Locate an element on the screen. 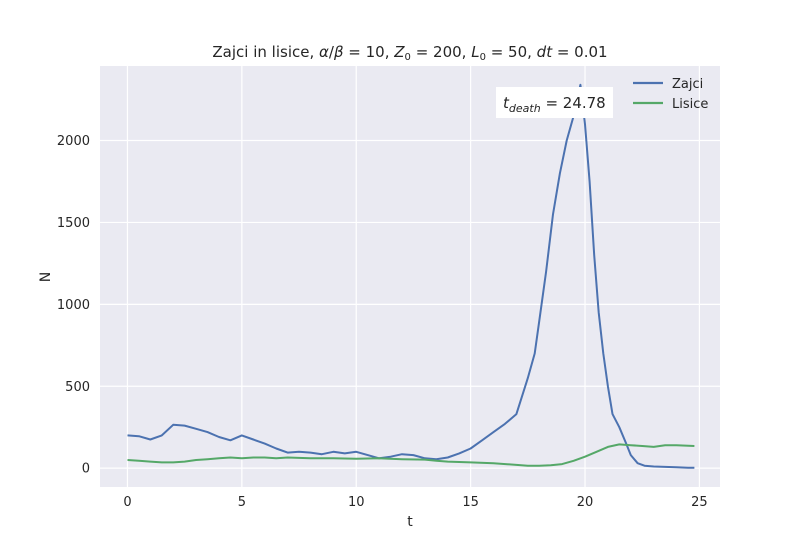 The width and height of the screenshot is (800, 552). legend-label-zajci: Zajci is located at coordinates (687, 84).